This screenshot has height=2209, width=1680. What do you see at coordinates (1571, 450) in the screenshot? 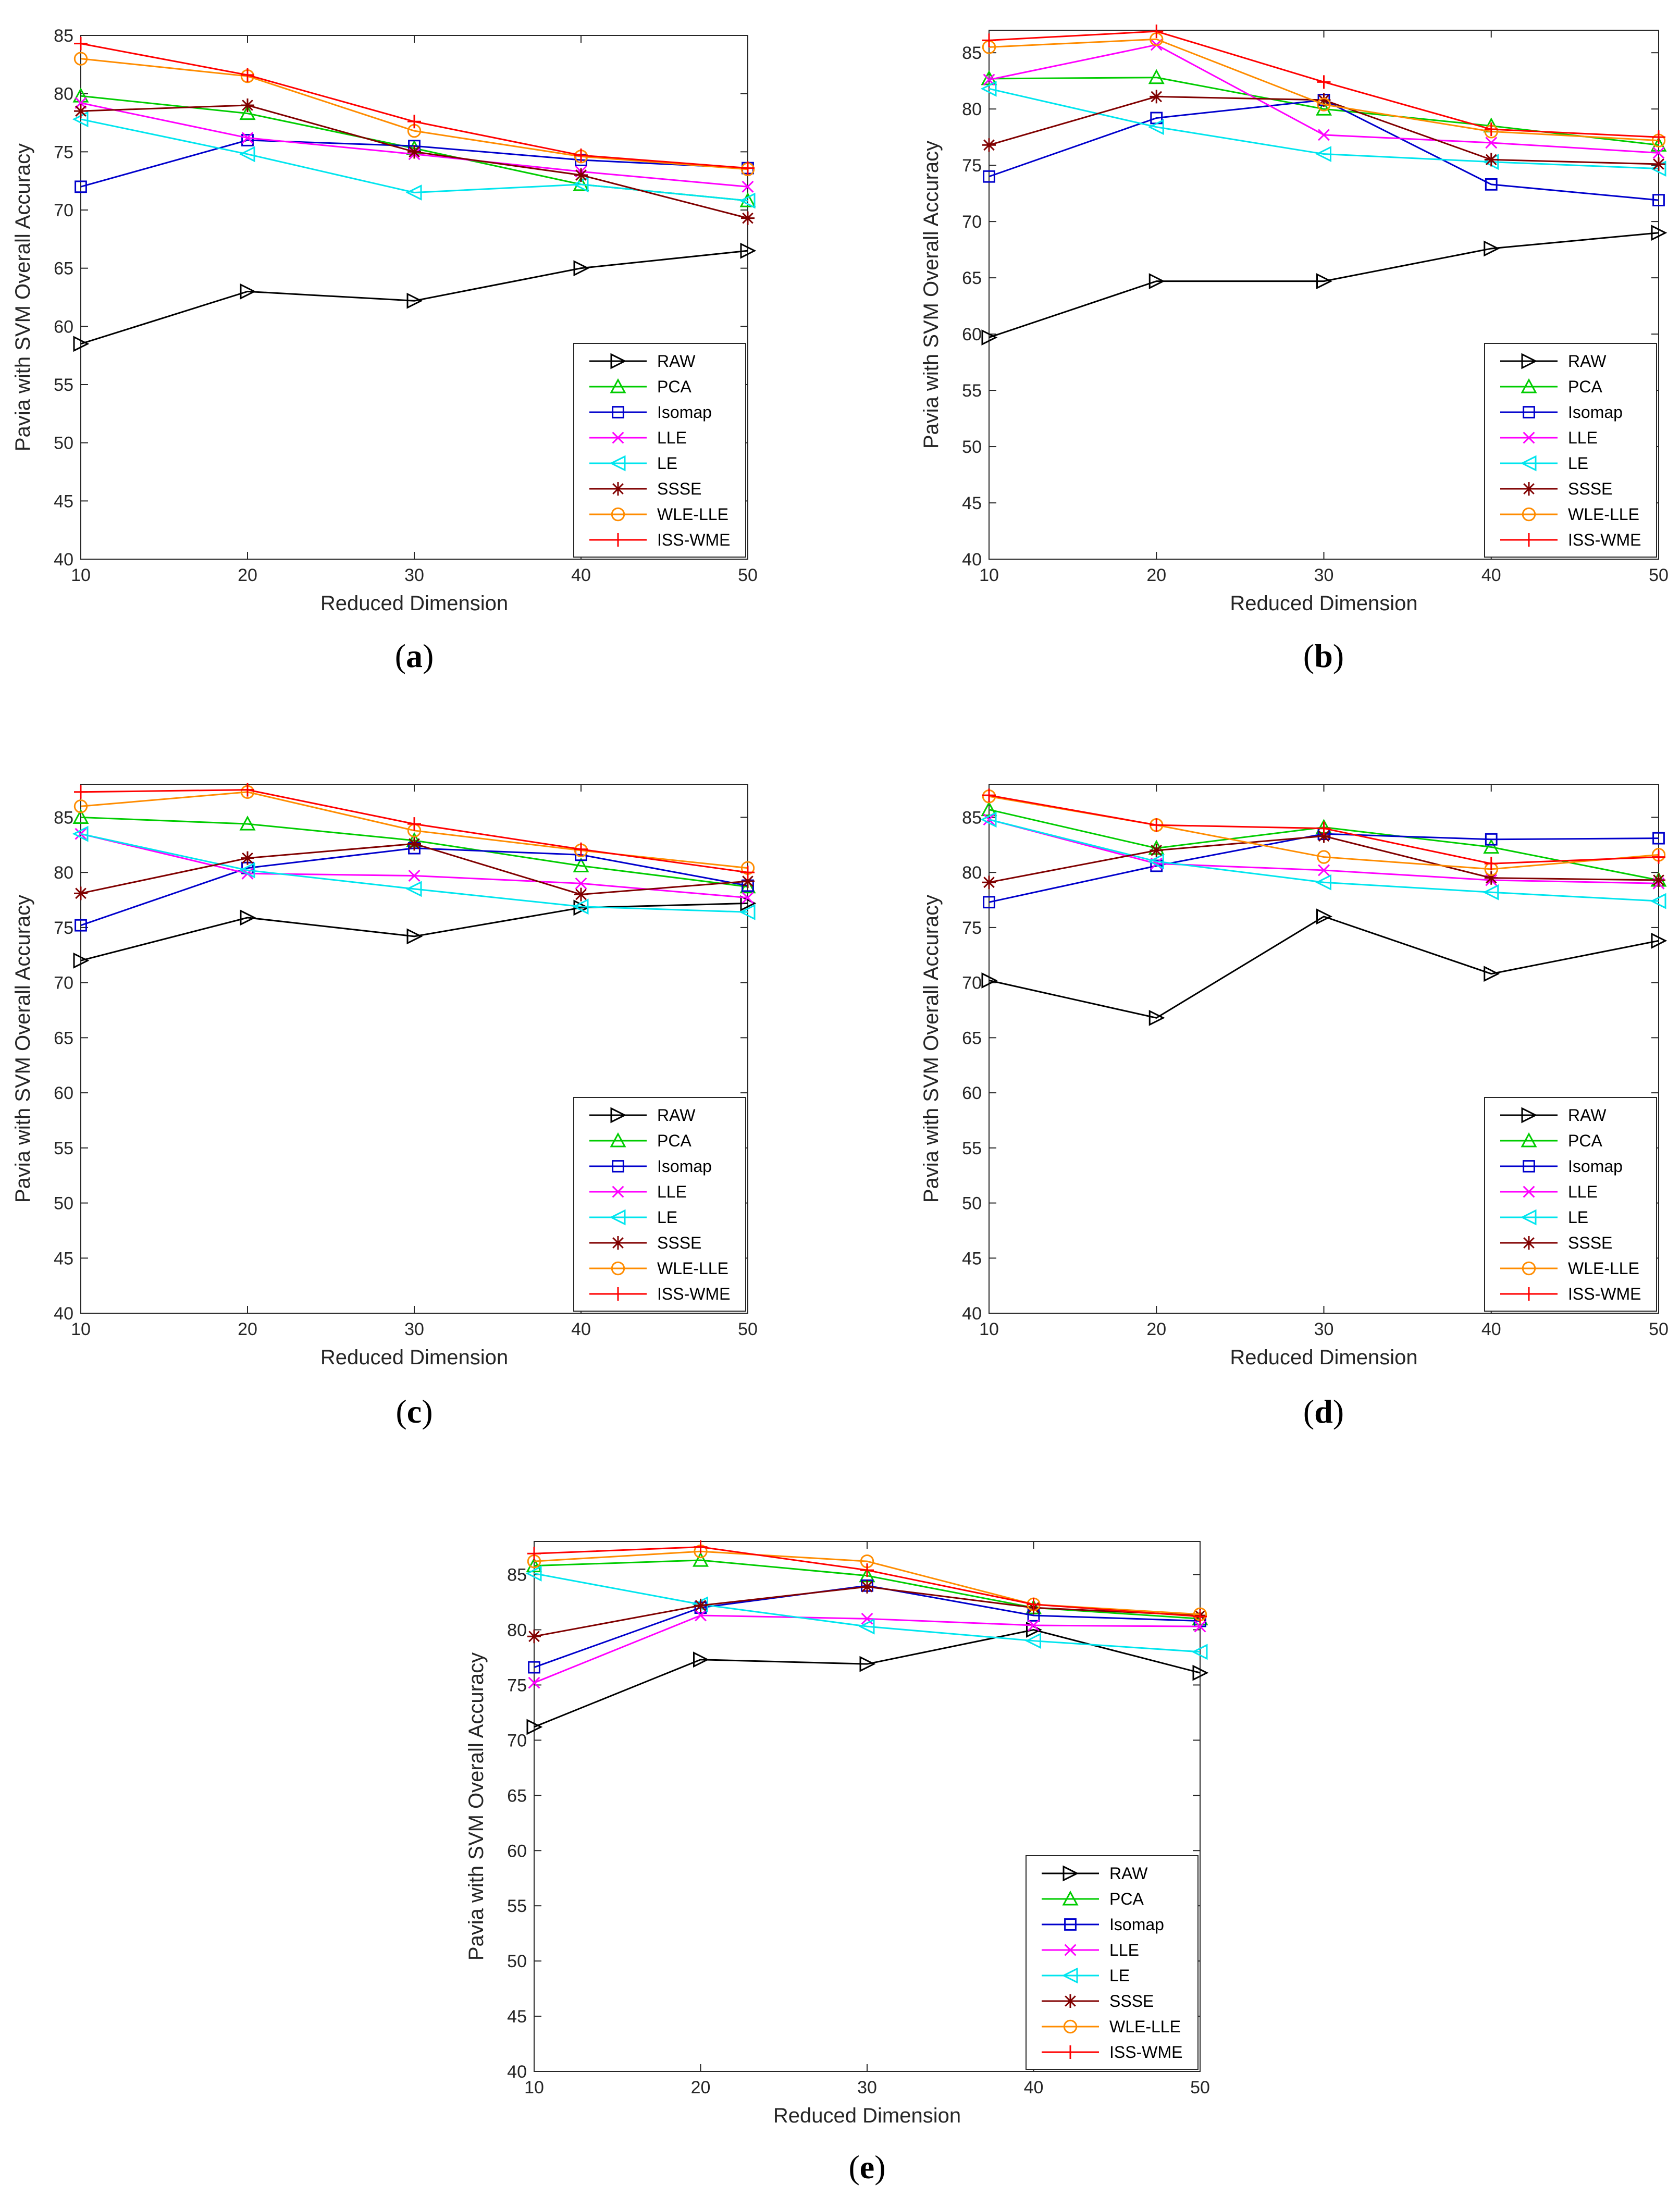
I see `legend: RAW PCA Isomap LLE LE SSSE WLE-LLE ISS-WME` at bounding box center [1571, 450].